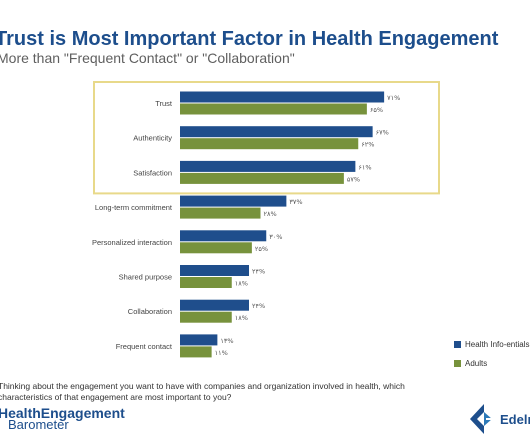 This screenshot has height=442, width=530. What do you see at coordinates (497, 344) in the screenshot?
I see `legend-label-health-info: Health Info-entials` at bounding box center [497, 344].